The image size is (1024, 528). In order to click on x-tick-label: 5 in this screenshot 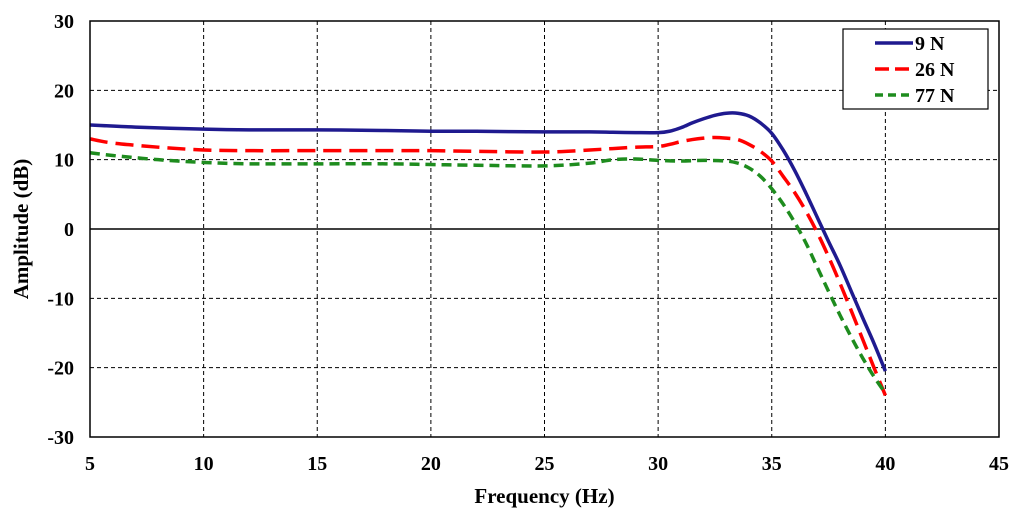, I will do `click(90, 464)`.